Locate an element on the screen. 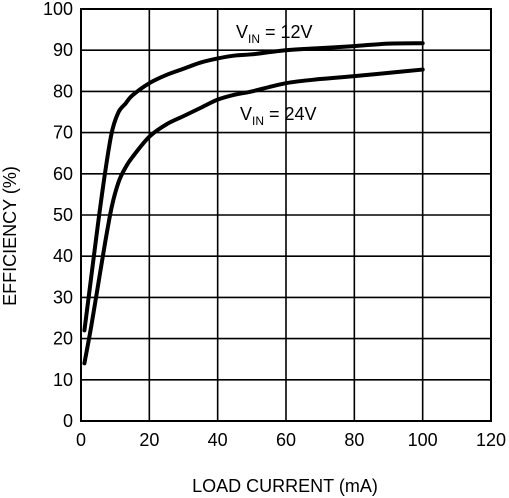 Image resolution: width=509 pixels, height=498 pixels. y-tick-label: 0 is located at coordinates (68, 421).